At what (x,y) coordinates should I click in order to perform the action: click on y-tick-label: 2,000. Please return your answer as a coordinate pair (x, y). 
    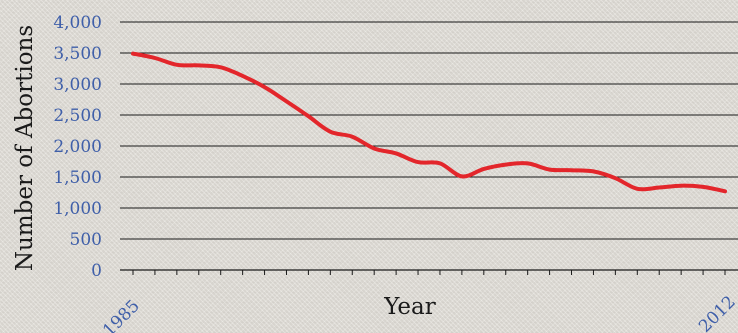
    Looking at the image, I should click on (77, 147).